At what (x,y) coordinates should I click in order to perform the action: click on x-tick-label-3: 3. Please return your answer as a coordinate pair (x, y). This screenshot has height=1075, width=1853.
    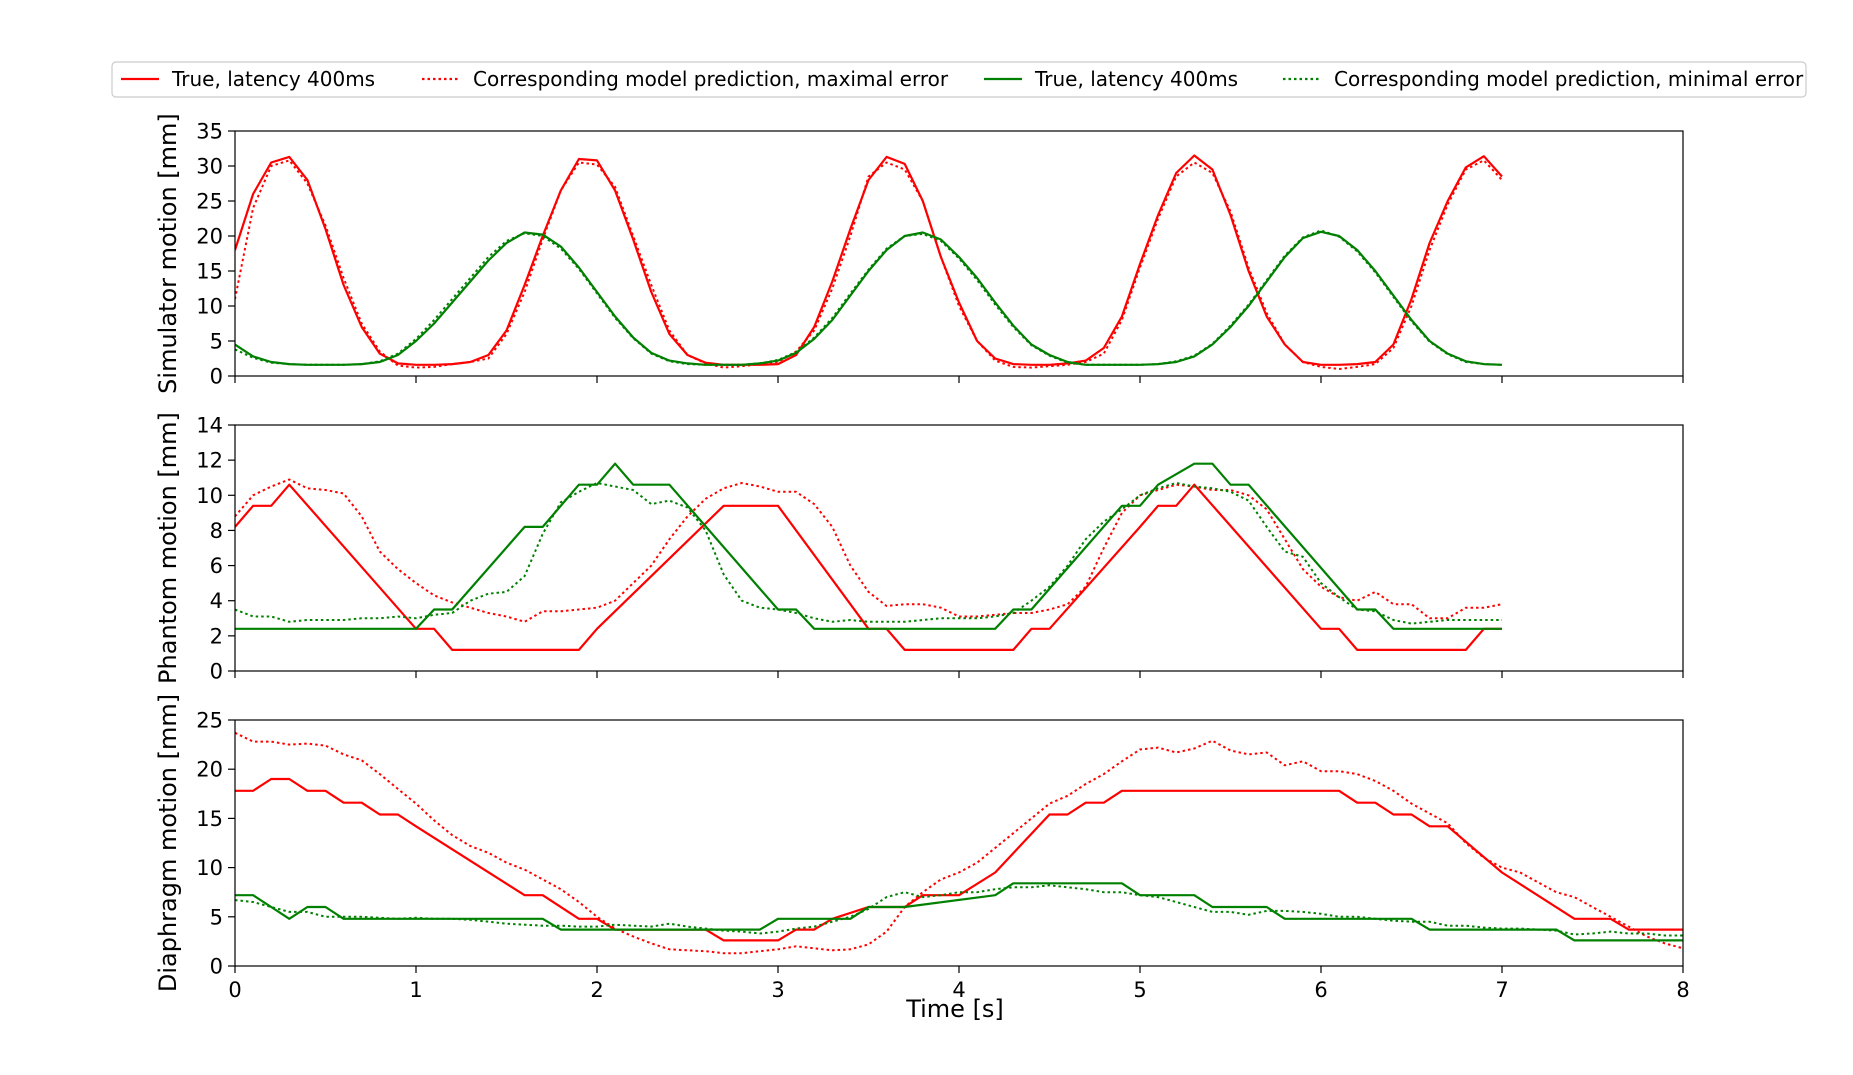
    Looking at the image, I should click on (777, 990).